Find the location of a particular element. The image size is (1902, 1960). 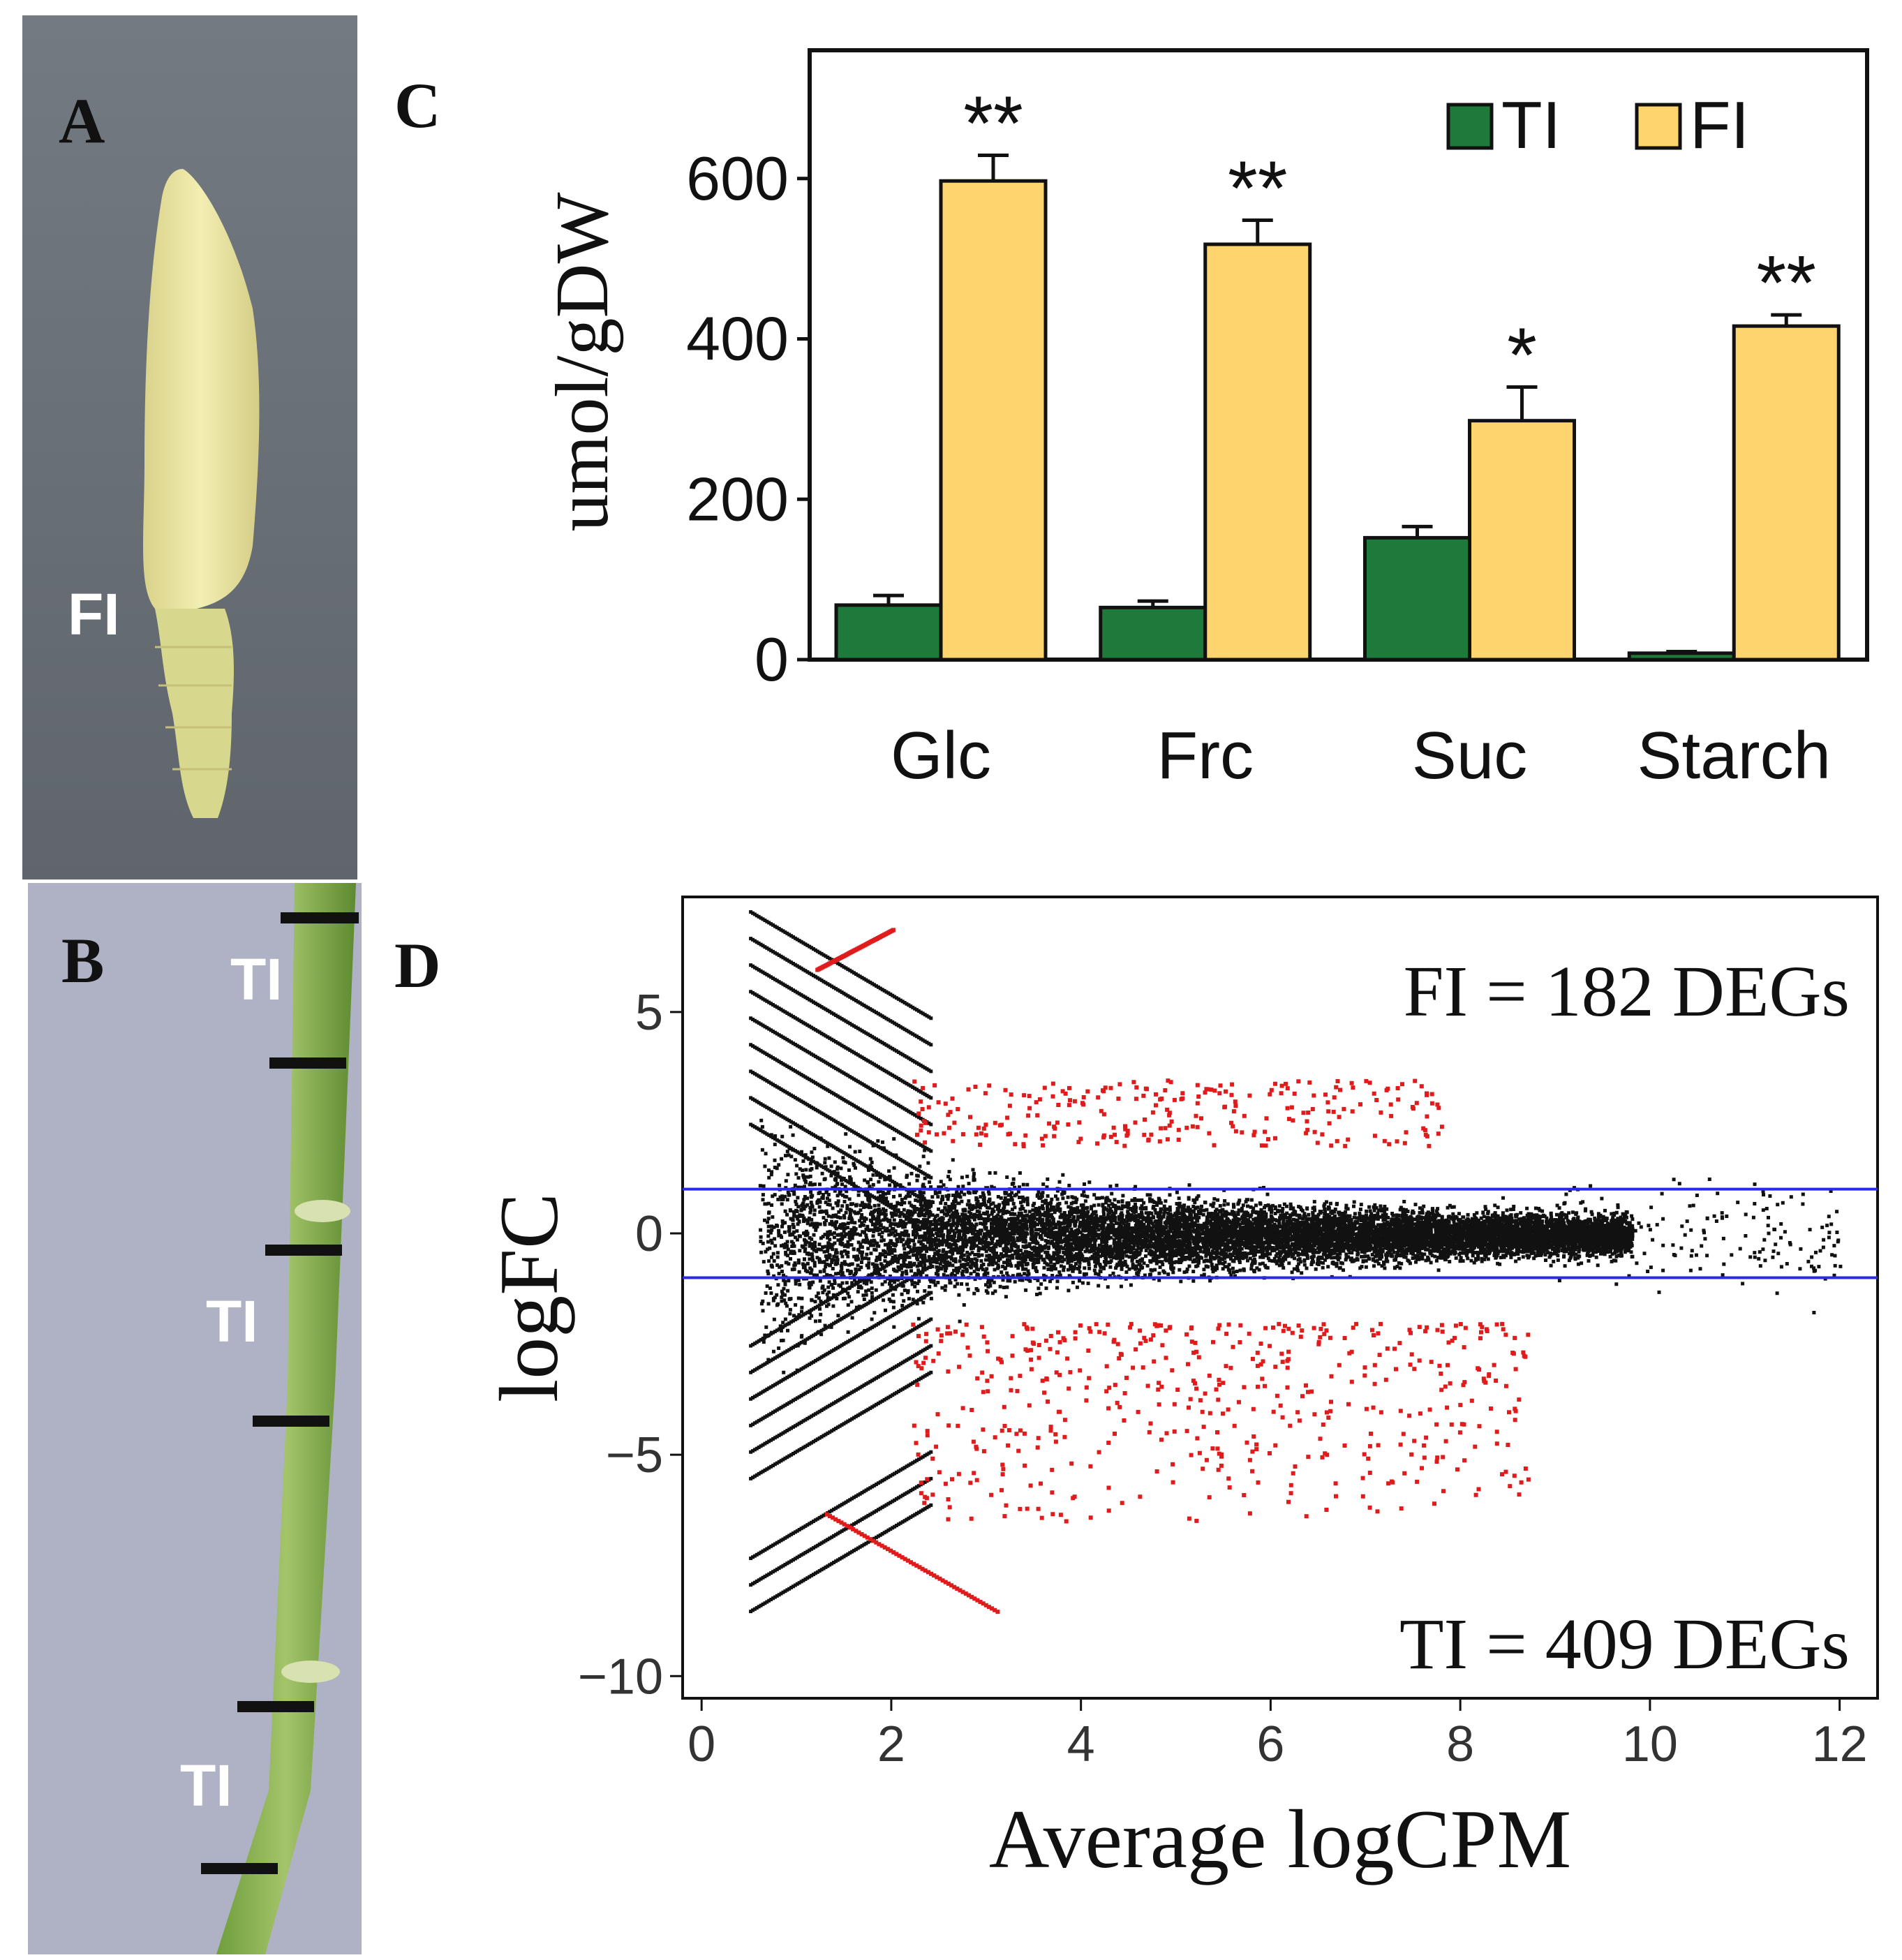

x-tick-label: 2 is located at coordinates (891, 1744).